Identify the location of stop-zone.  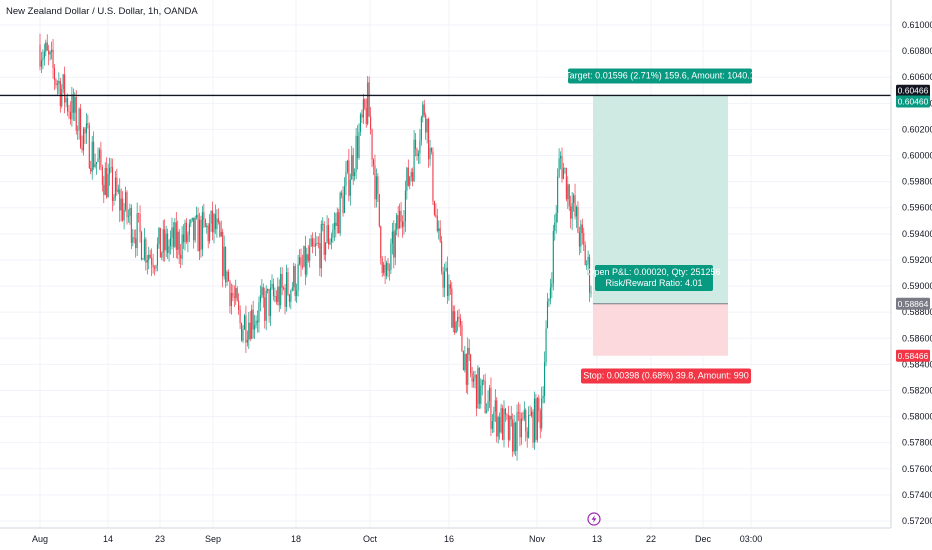
(660, 329).